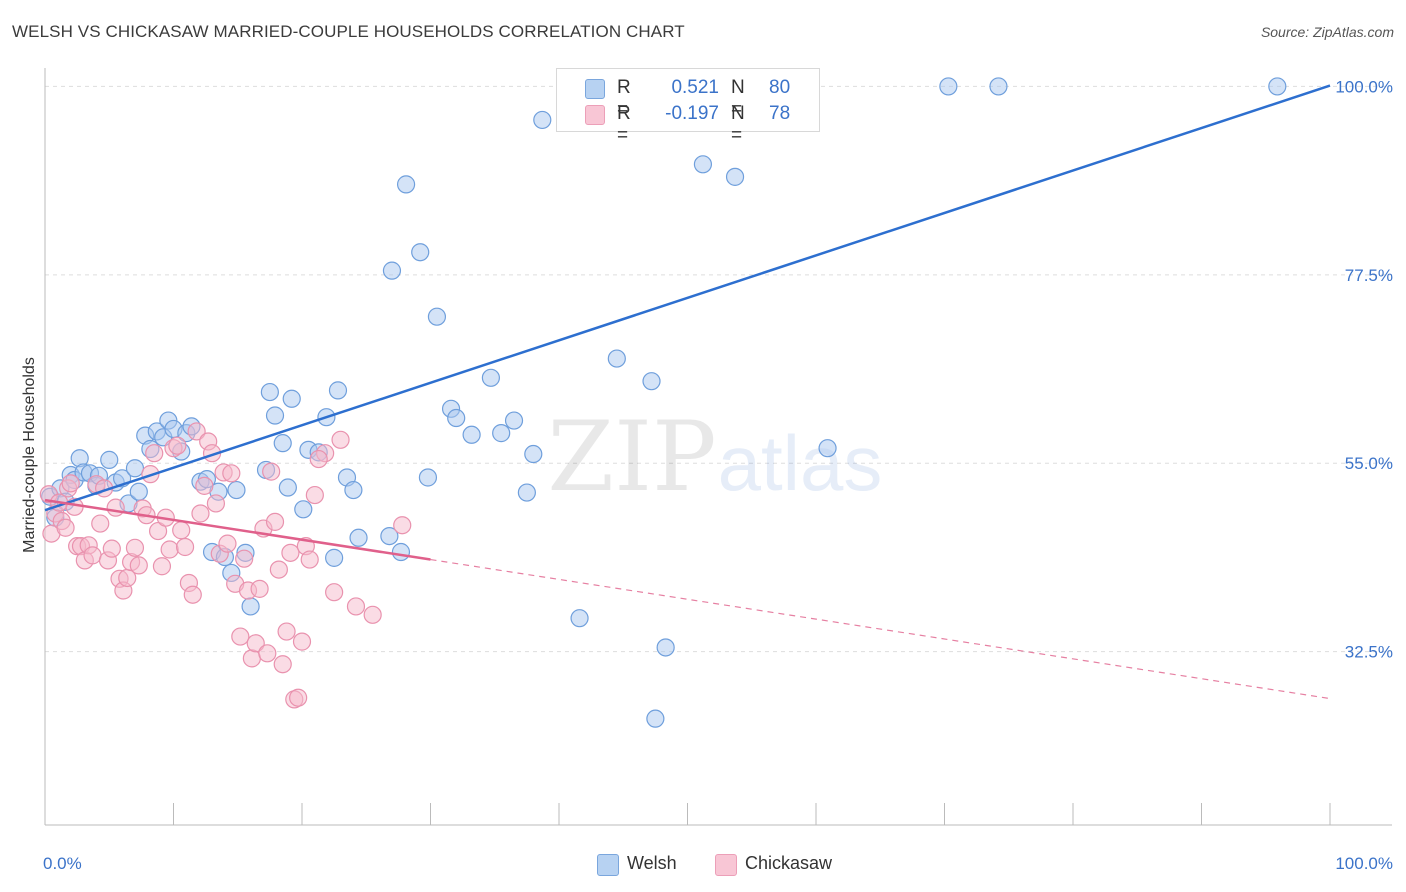 The image size is (1406, 892). I want to click on correlation-legend: R = 0.521 N = 80 R = -0.197 N = 78, so click(688, 107).